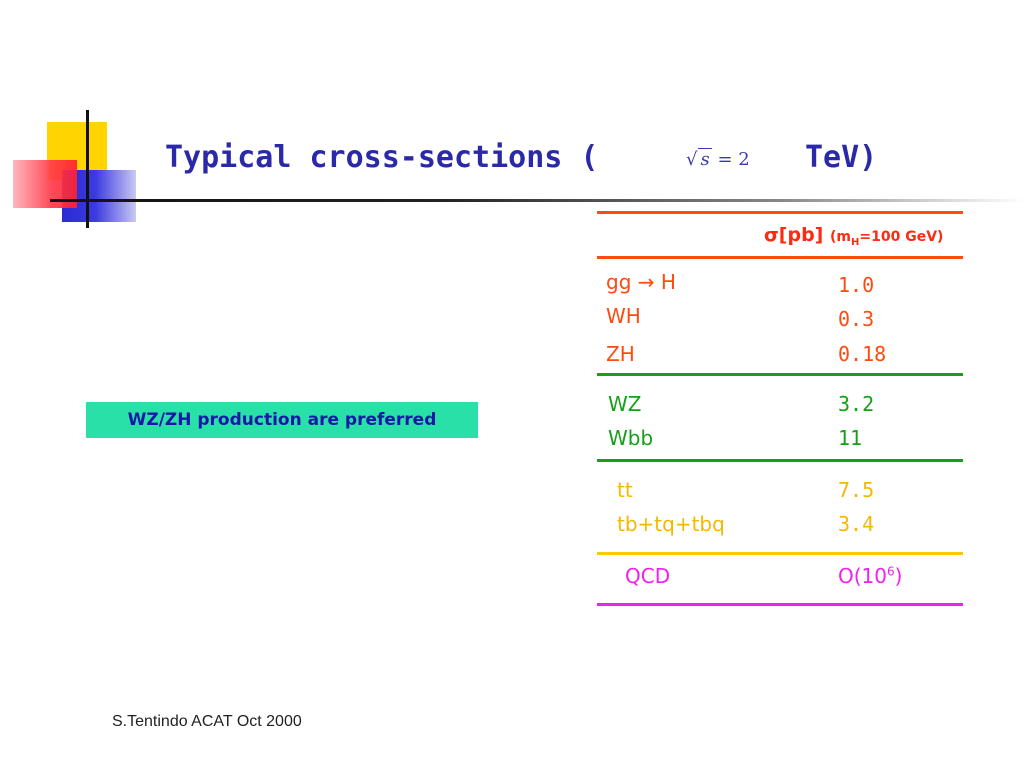  What do you see at coordinates (646, 282) in the screenshot?
I see `arrow-right-icon: →` at bounding box center [646, 282].